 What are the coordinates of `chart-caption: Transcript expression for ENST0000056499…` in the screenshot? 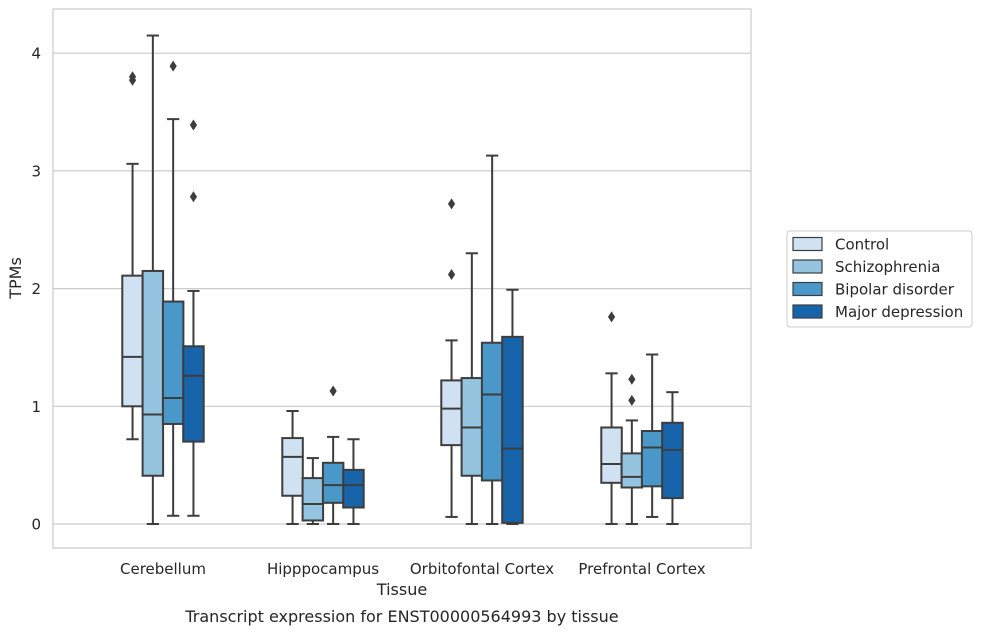 It's located at (401, 616).